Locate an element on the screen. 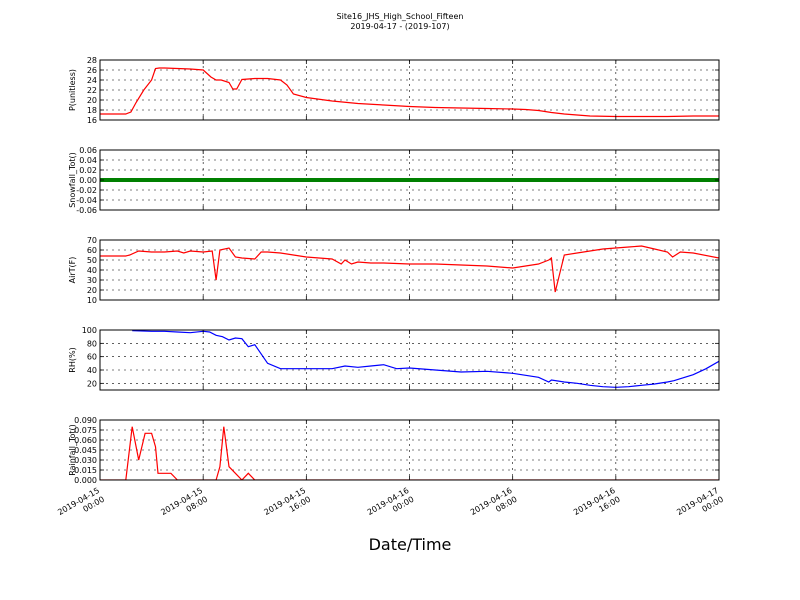  y-tick-label: 0.02 is located at coordinates (88, 170).